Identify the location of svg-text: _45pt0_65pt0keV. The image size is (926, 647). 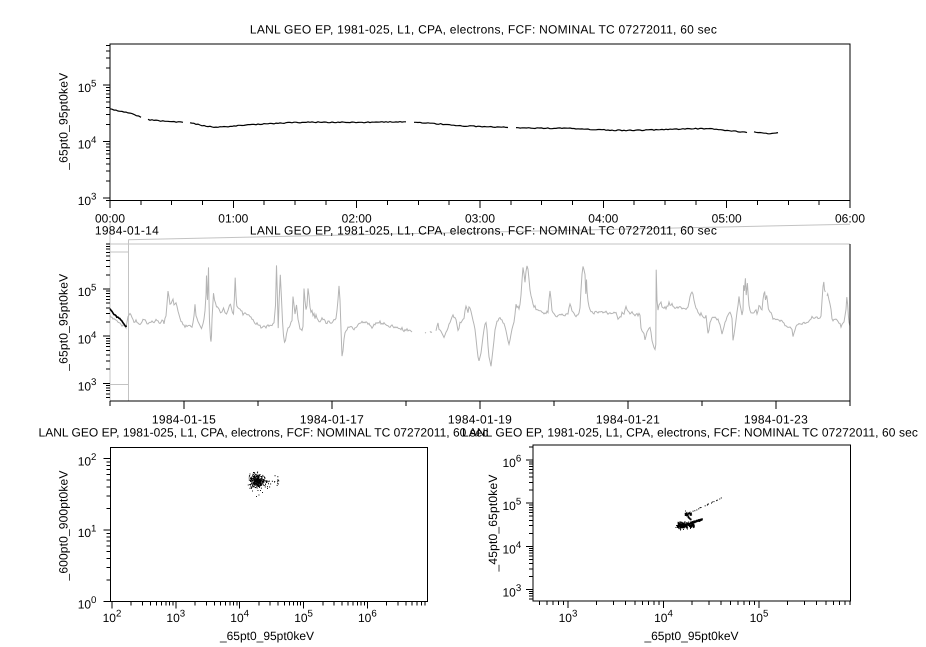
(493, 523).